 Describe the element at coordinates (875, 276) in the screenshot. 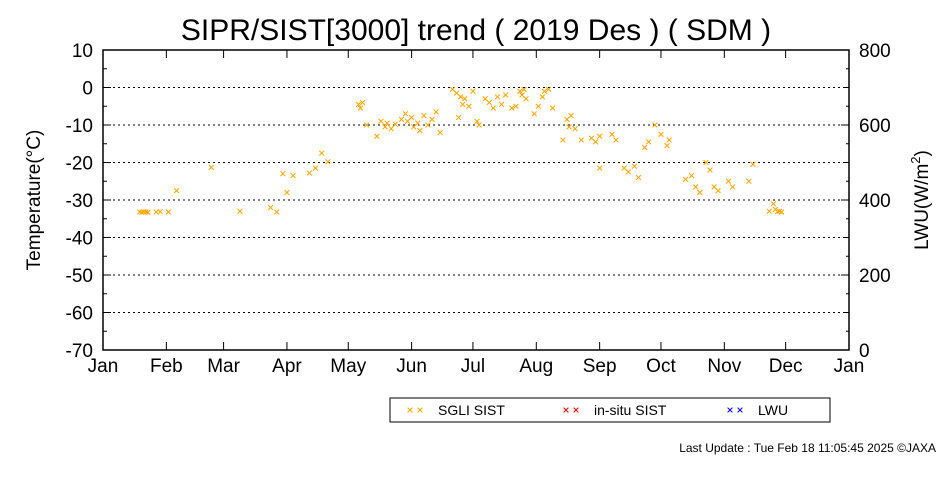

I see `y2-tick-label: 200` at that location.